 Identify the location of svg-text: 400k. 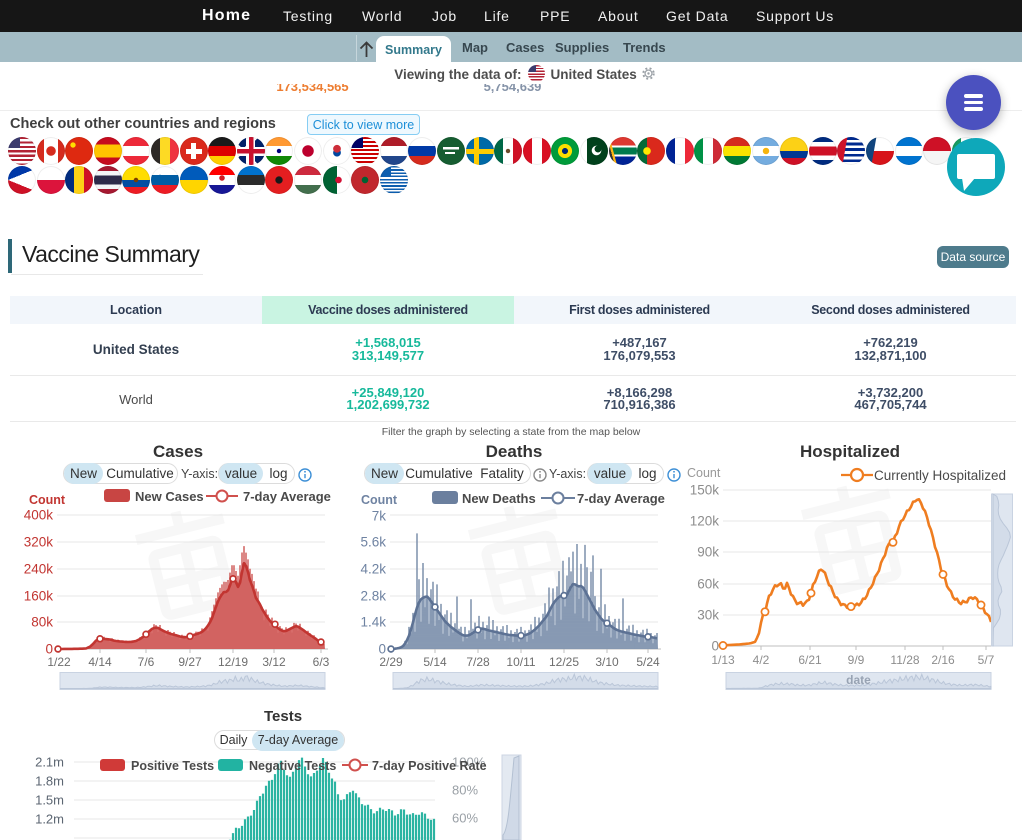
(39, 515).